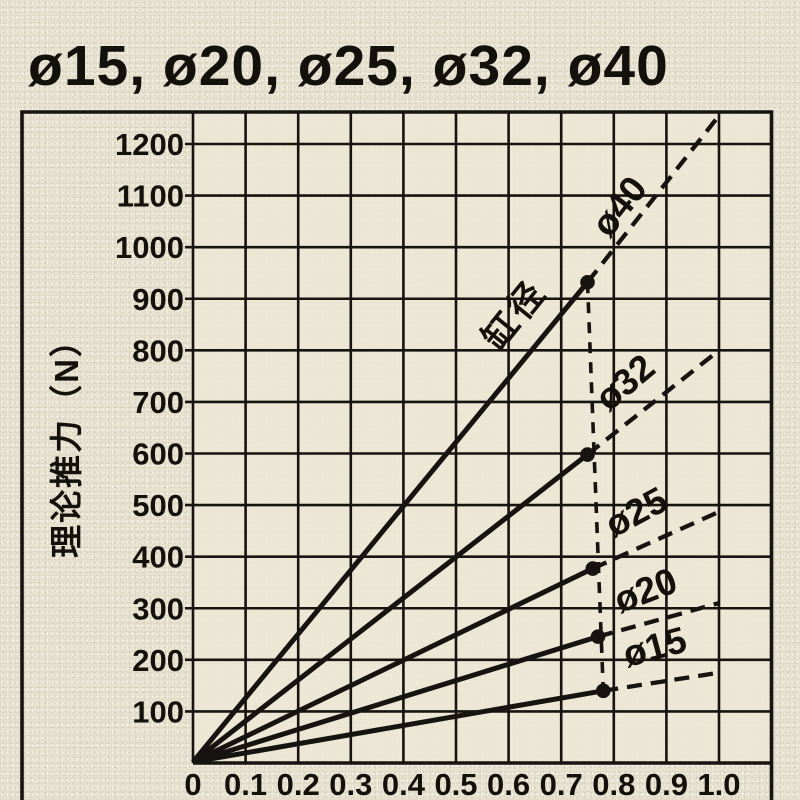 The image size is (800, 800). What do you see at coordinates (404, 783) in the screenshot?
I see `x-tick-0.4: 0.4` at bounding box center [404, 783].